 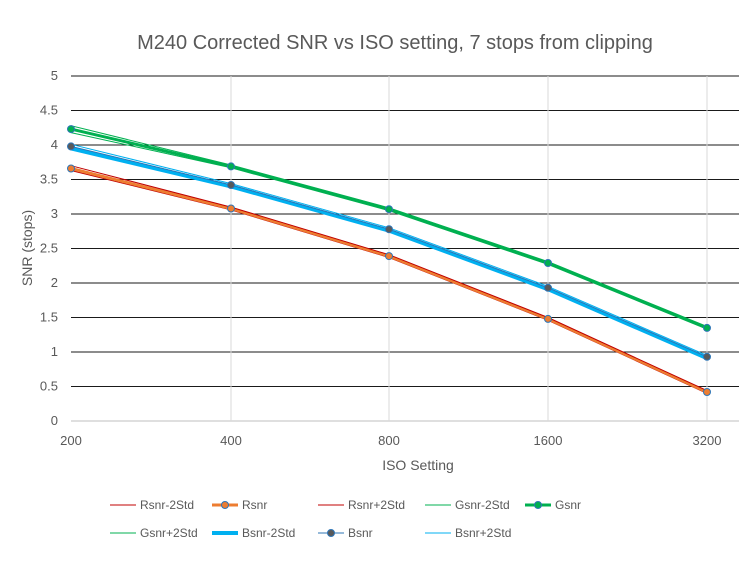 I want to click on legend-item-gsnr-2std: Gsnr+2Std, so click(x=154, y=533).